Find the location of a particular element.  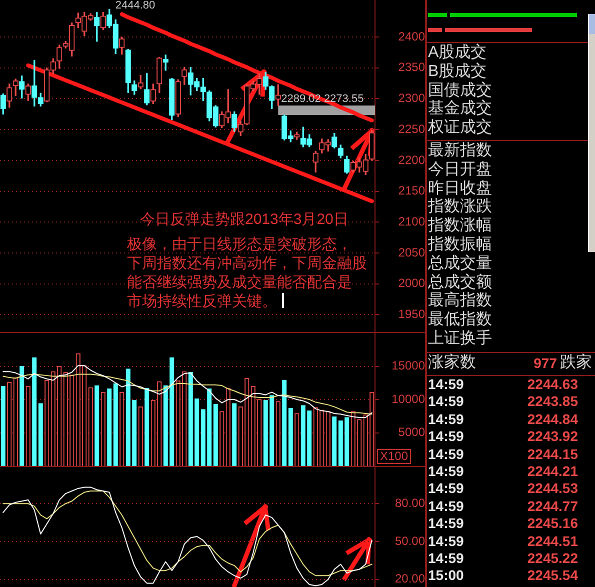

y-tick-label: 20.00 is located at coordinates (410, 579).